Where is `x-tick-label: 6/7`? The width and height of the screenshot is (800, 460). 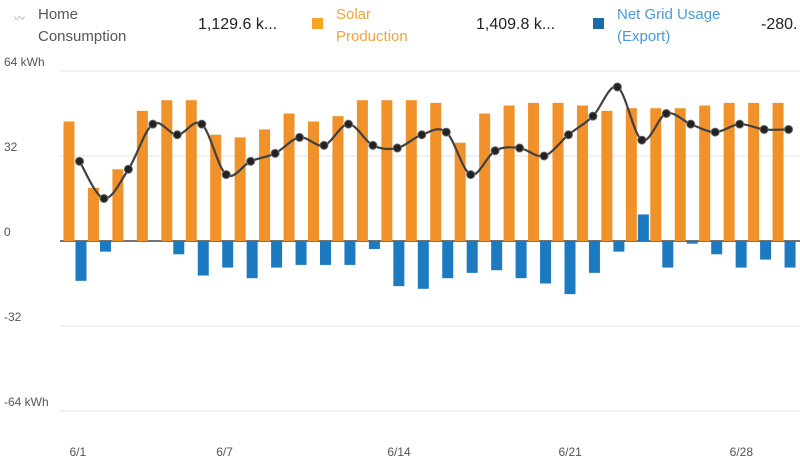
x-tick-label: 6/7 is located at coordinates (224, 452).